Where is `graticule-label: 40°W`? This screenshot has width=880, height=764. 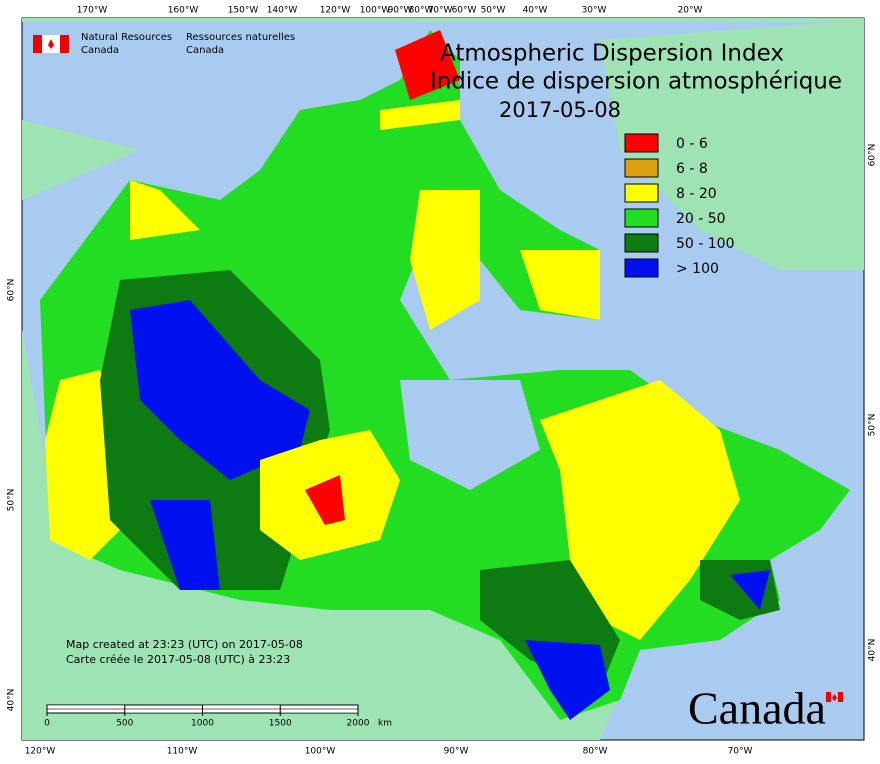
graticule-label: 40°W is located at coordinates (535, 11).